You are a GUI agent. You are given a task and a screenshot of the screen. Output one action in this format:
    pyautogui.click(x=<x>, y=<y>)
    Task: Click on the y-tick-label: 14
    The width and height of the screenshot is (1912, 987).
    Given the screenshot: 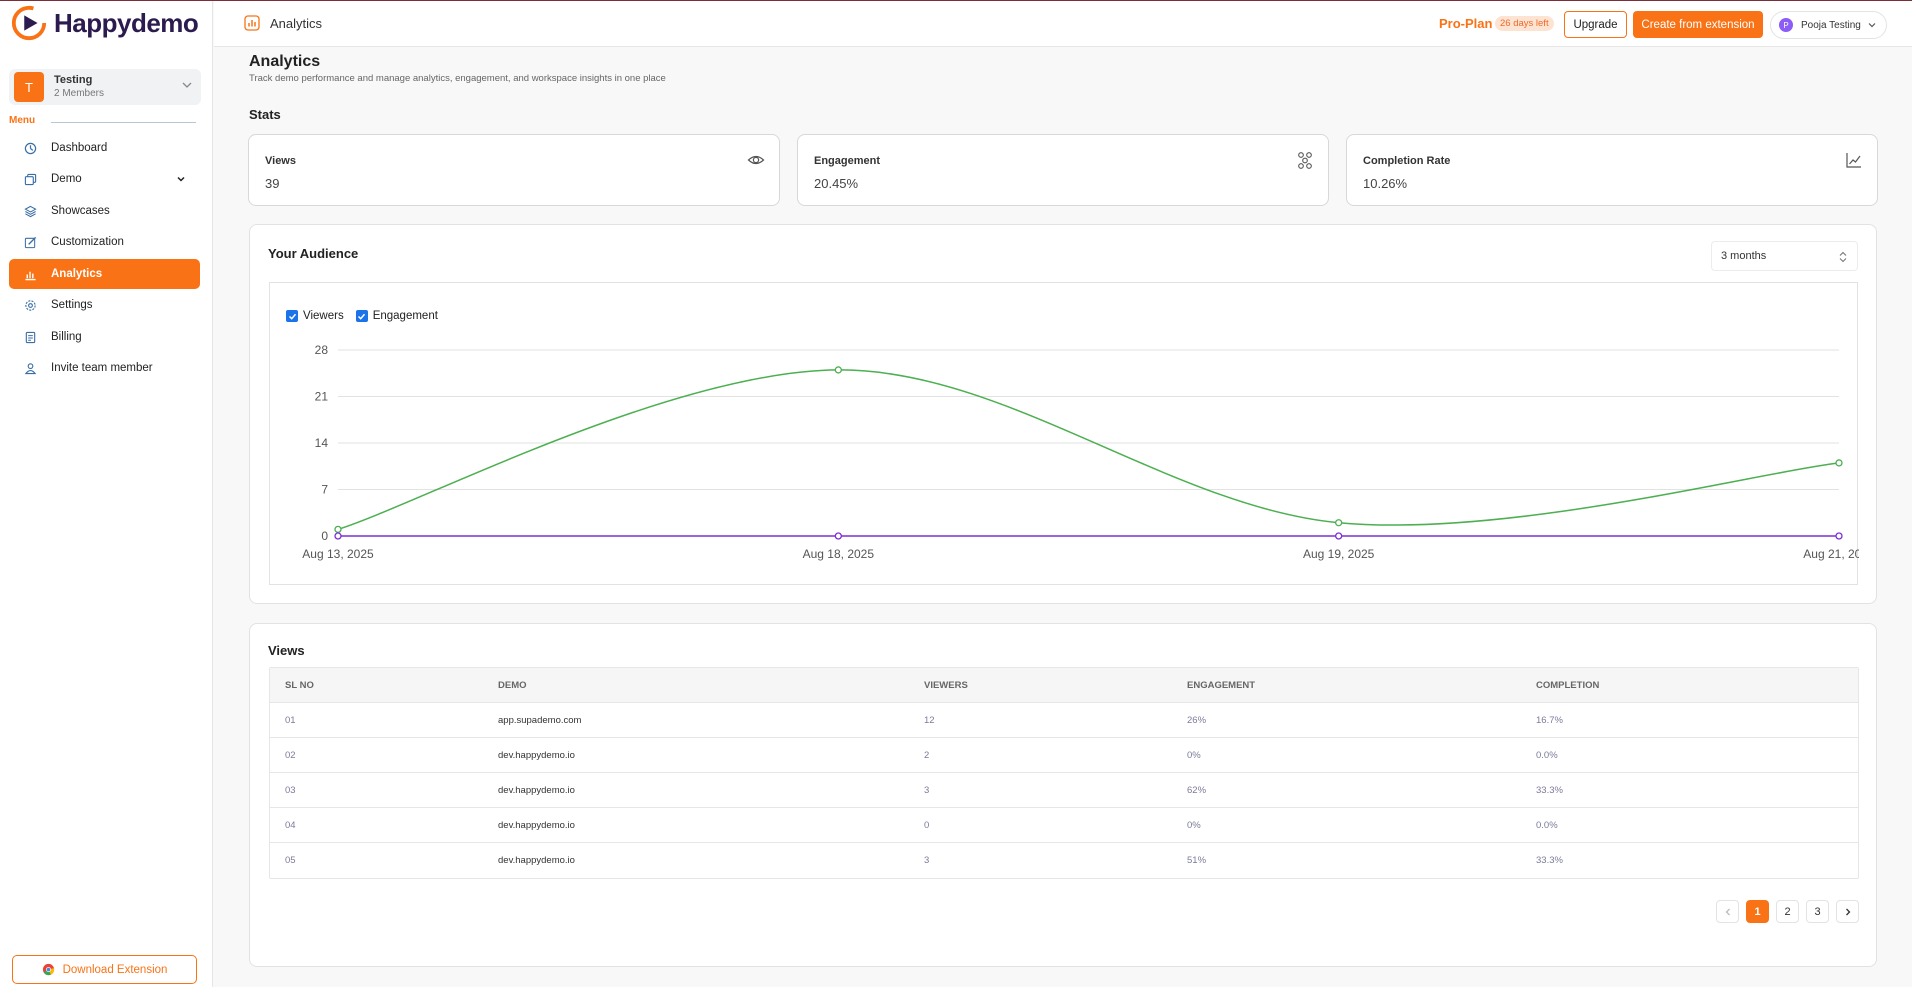 What is the action you would take?
    pyautogui.click(x=322, y=443)
    